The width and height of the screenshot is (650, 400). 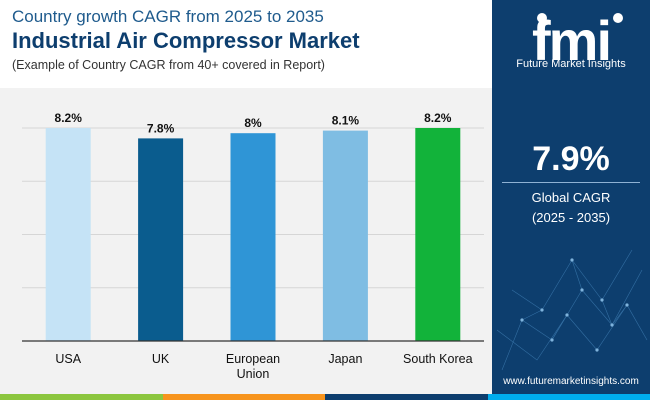 What do you see at coordinates (571, 159) in the screenshot?
I see `global-cagr-value: 7.9%` at bounding box center [571, 159].